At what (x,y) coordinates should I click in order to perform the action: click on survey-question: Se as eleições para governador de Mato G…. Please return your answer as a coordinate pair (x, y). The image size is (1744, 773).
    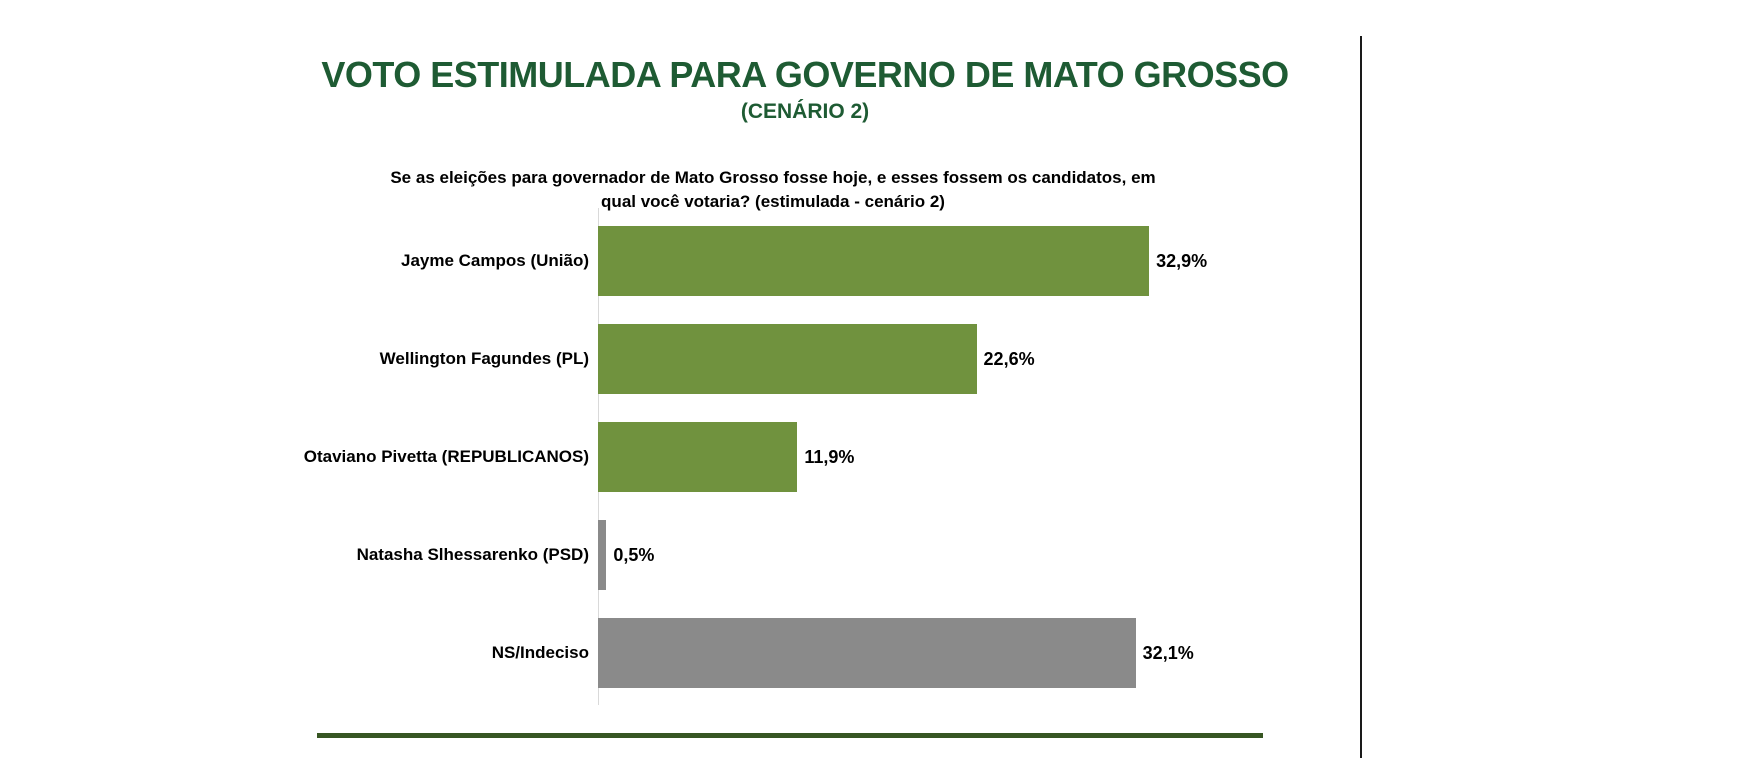
    Looking at the image, I should click on (773, 190).